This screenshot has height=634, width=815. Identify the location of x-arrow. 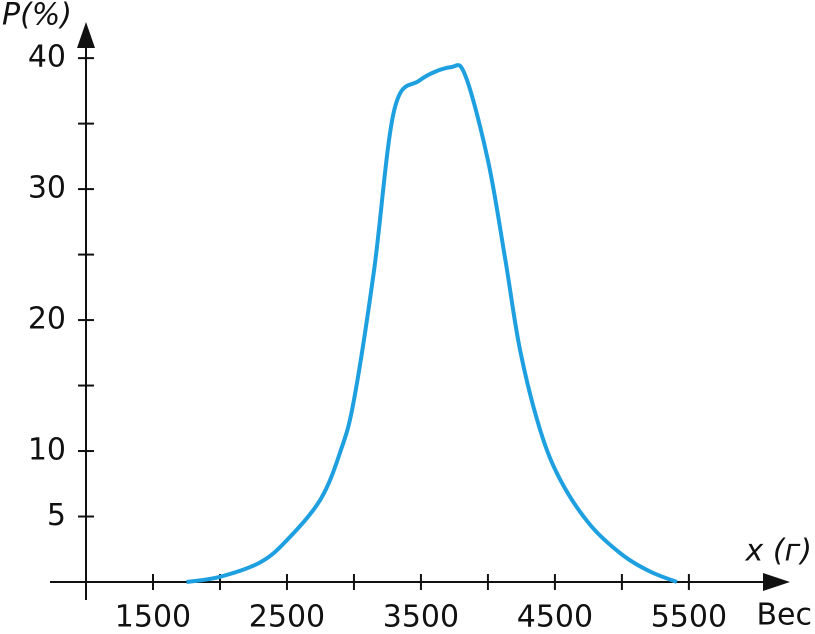
(776, 582).